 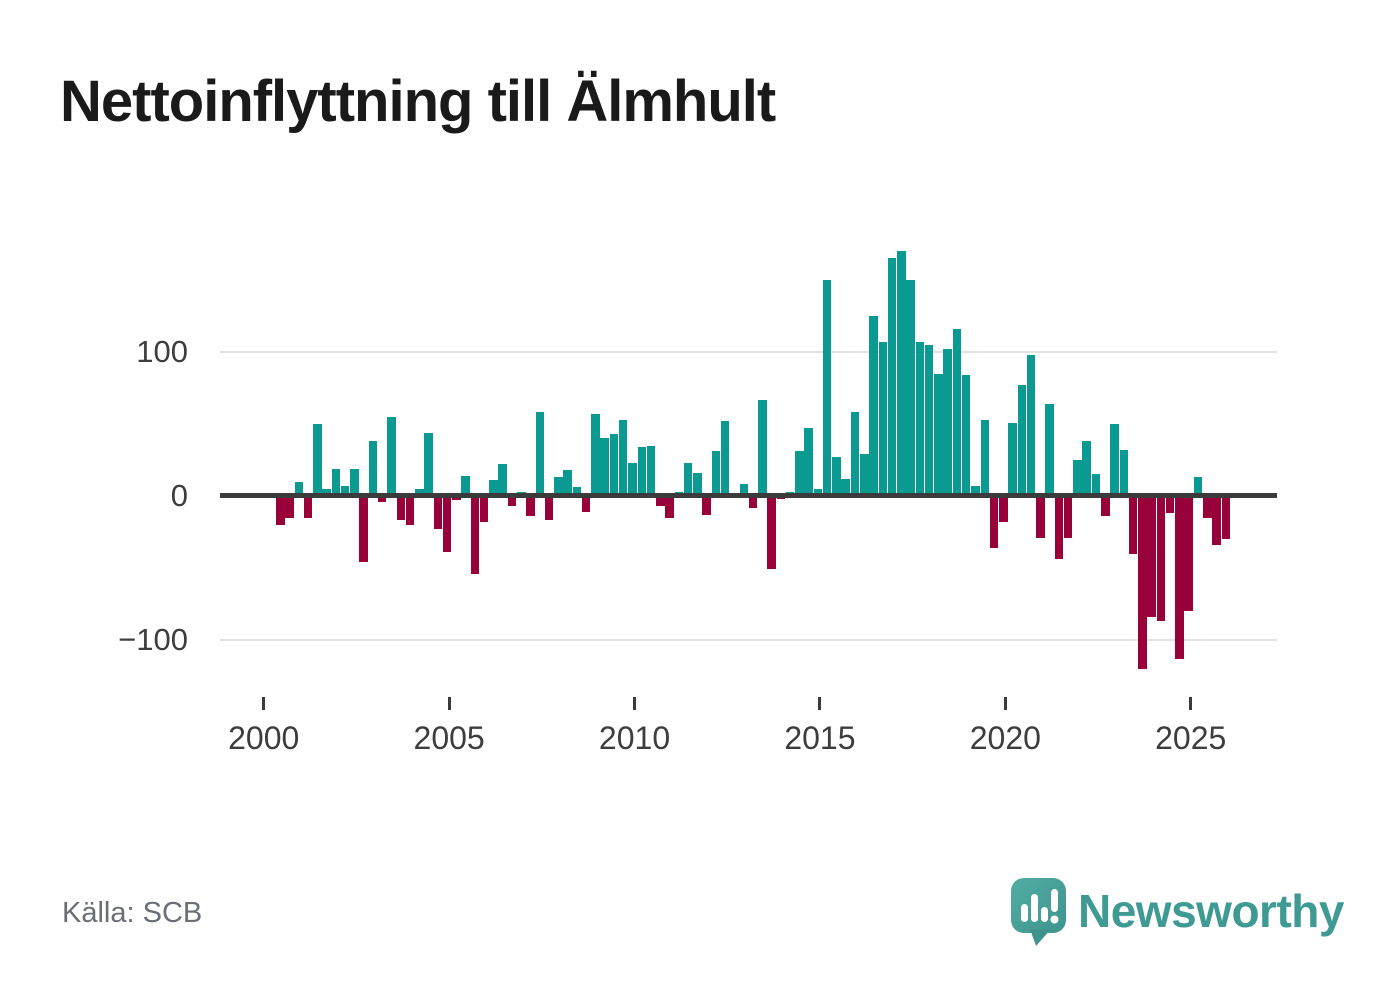 I want to click on exclamation-dot-icon, so click(x=1054, y=919).